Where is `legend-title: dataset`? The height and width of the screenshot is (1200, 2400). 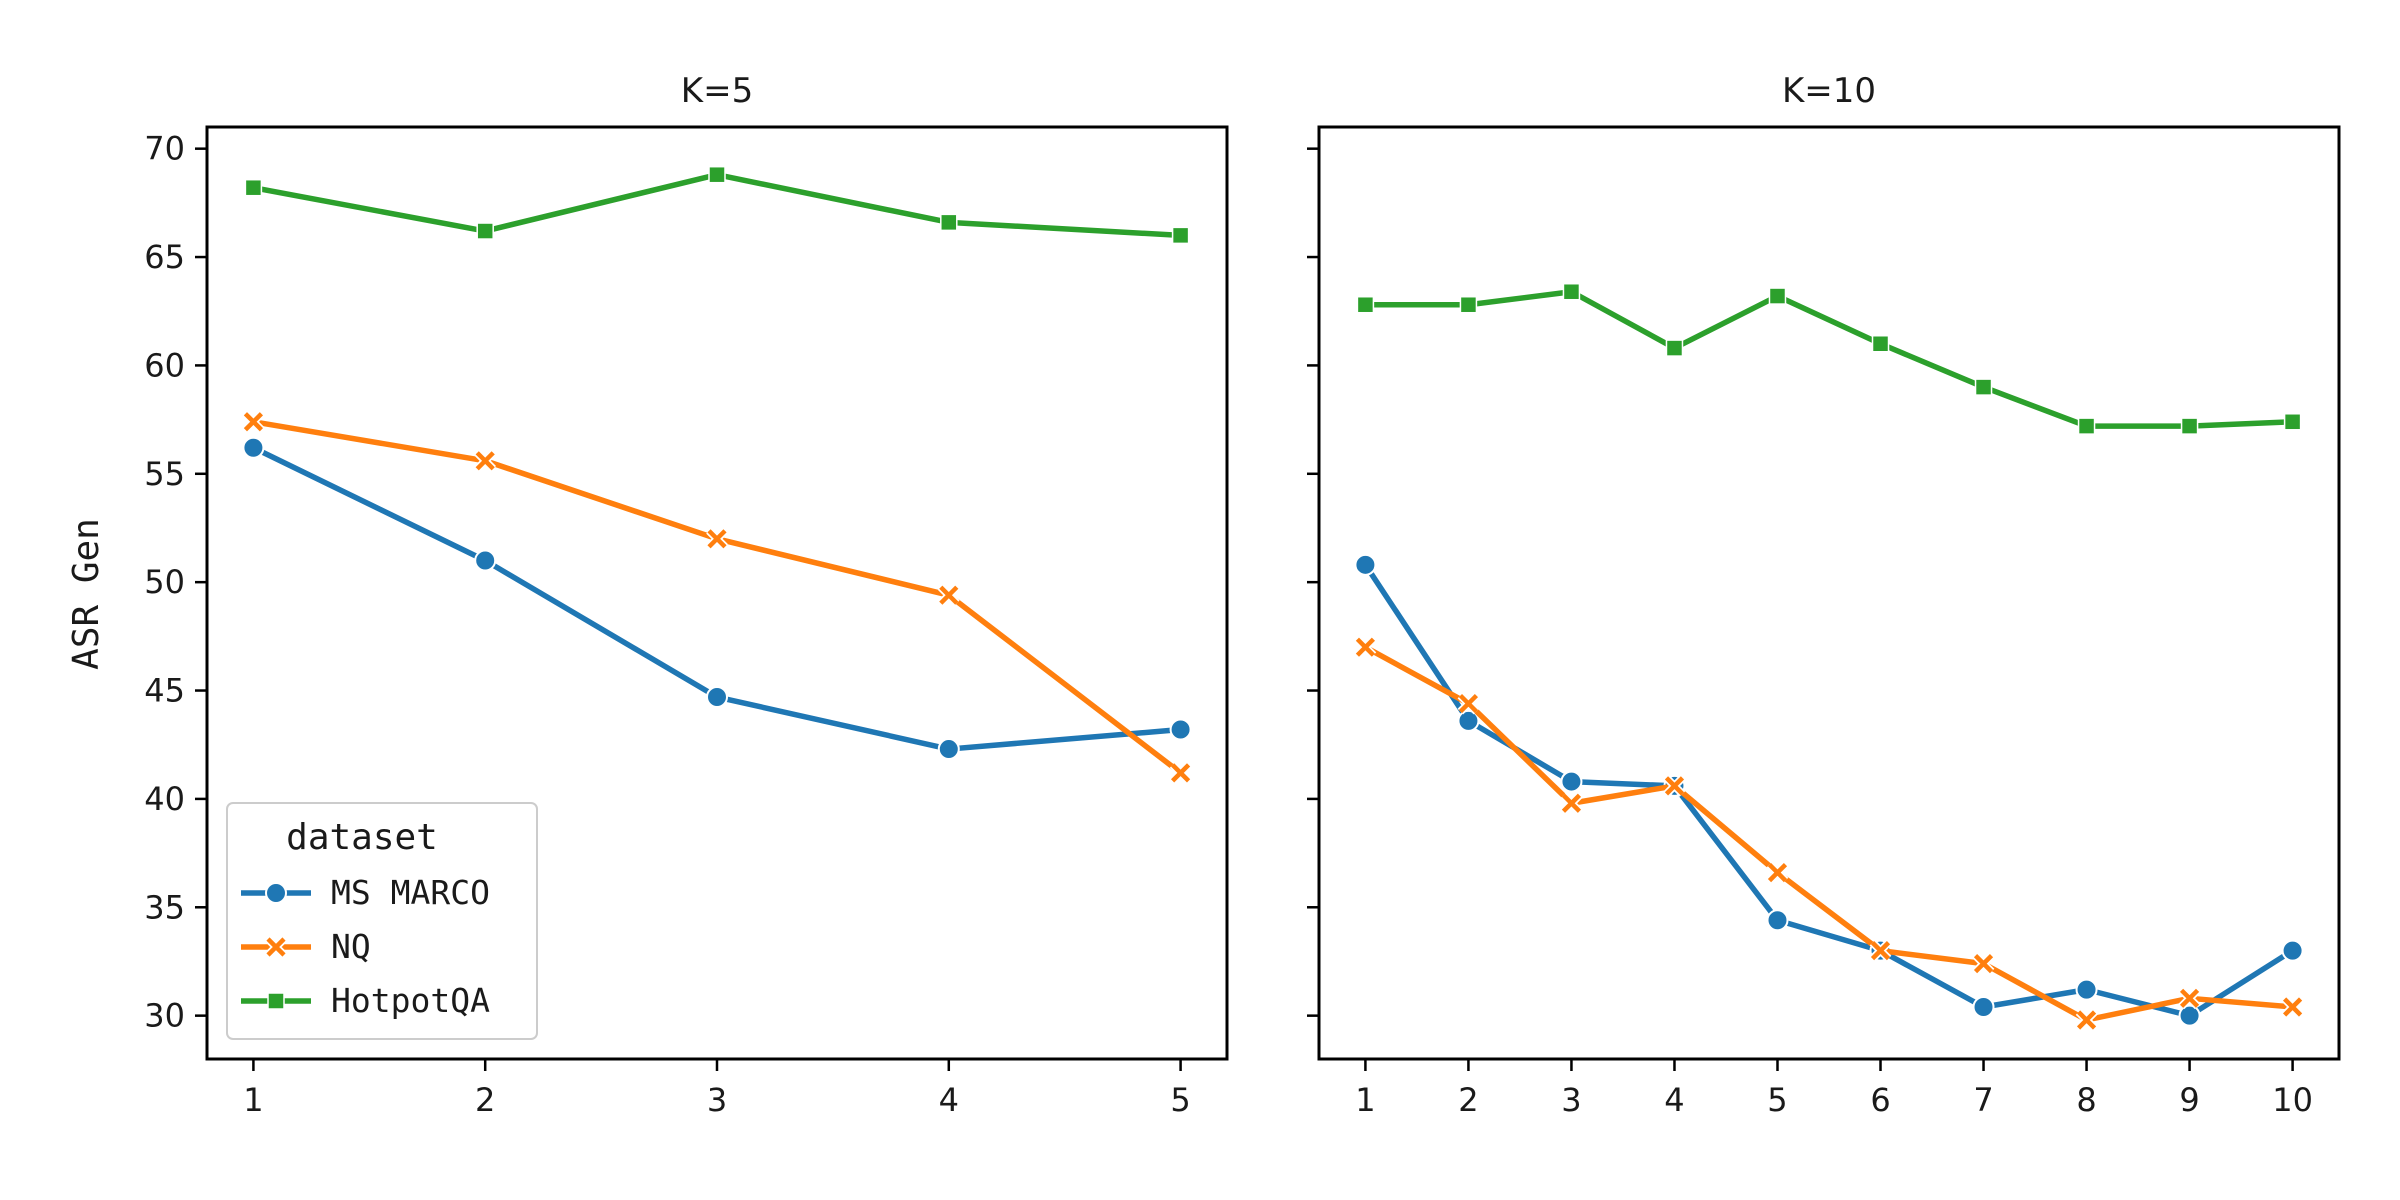 legend-title: dataset is located at coordinates (362, 837).